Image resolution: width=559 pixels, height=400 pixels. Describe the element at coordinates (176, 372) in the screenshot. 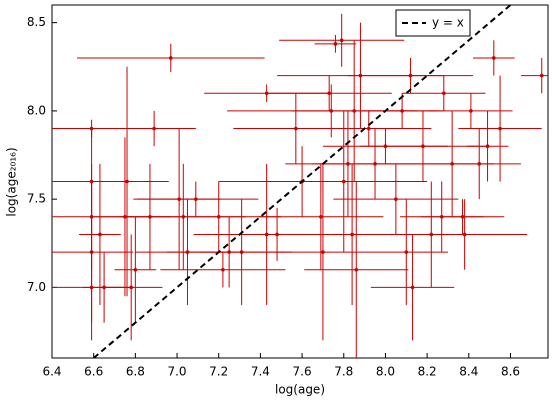

I see `x-tick-label: 7.0` at that location.